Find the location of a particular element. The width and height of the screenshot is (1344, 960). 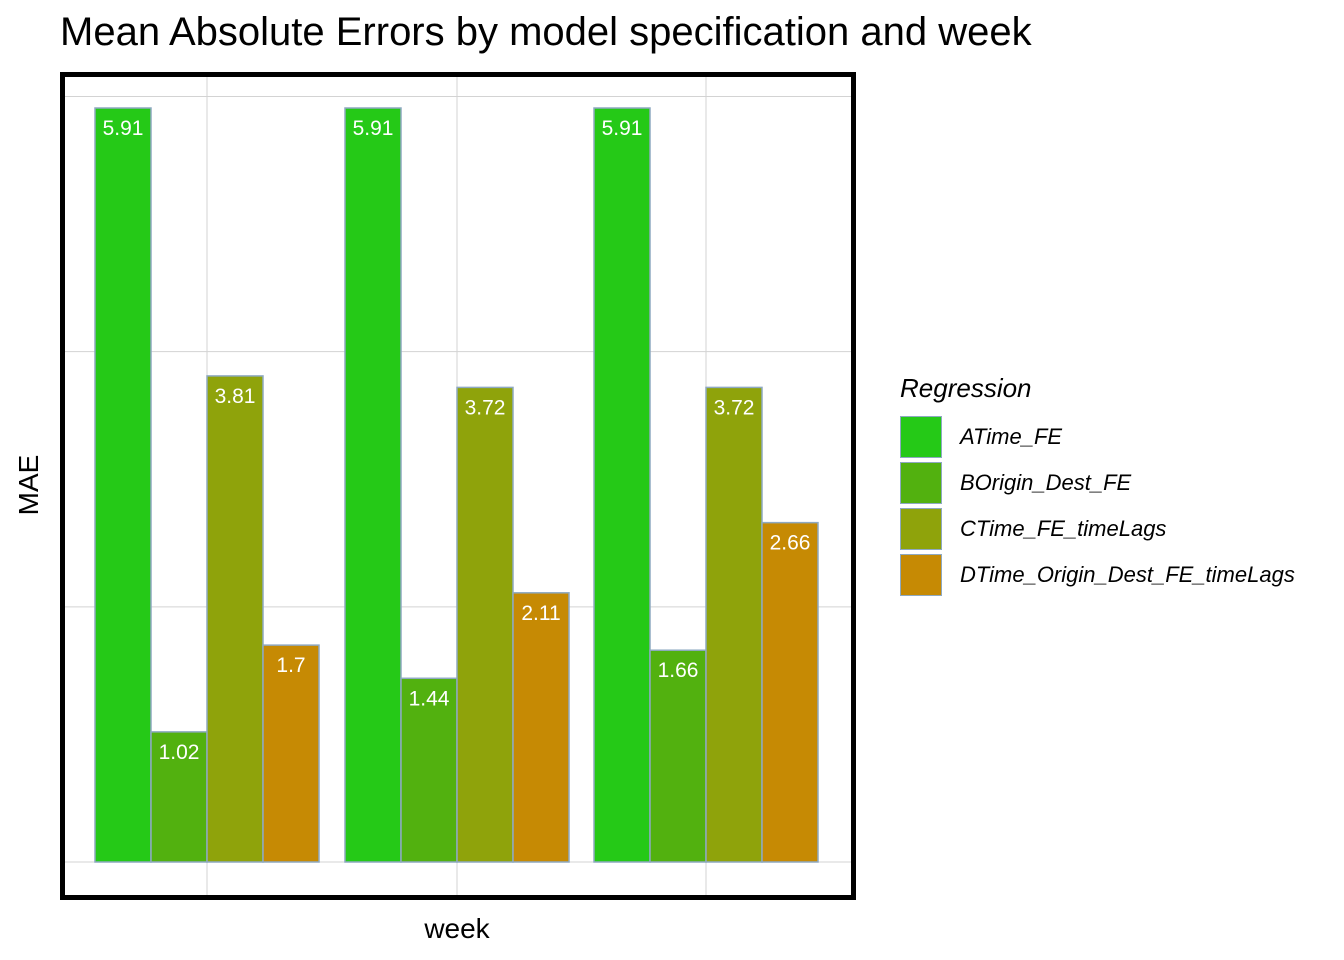

legend-item: DTime_Origin_Dest_FE_timeLags is located at coordinates (1097, 575).